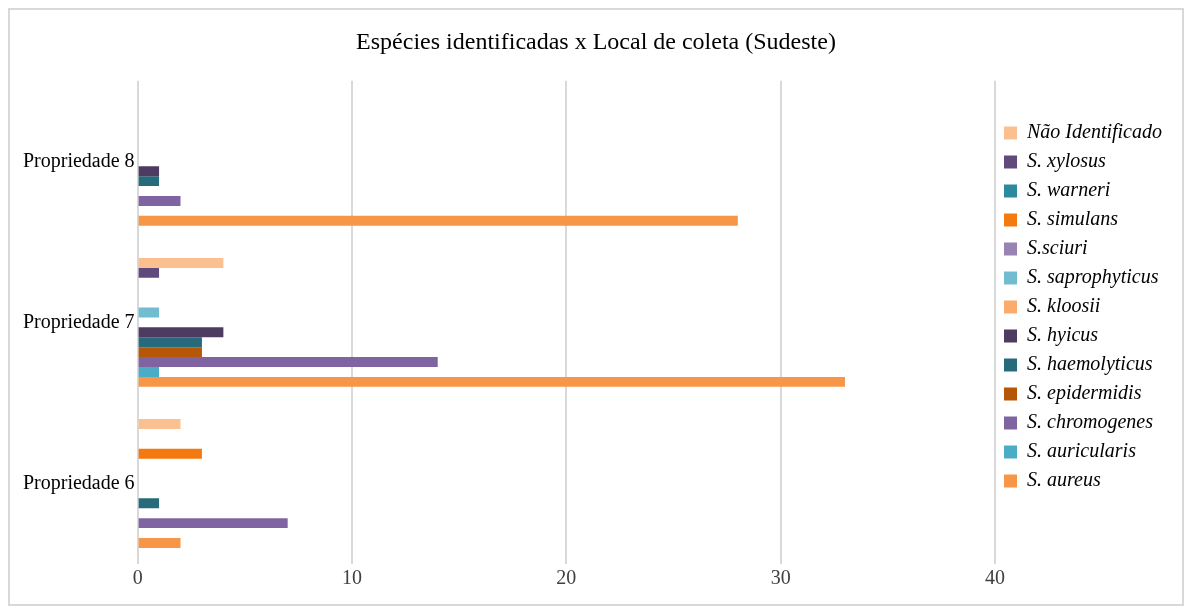  I want to click on y-tick-label: Propriedade 8, so click(78, 160).